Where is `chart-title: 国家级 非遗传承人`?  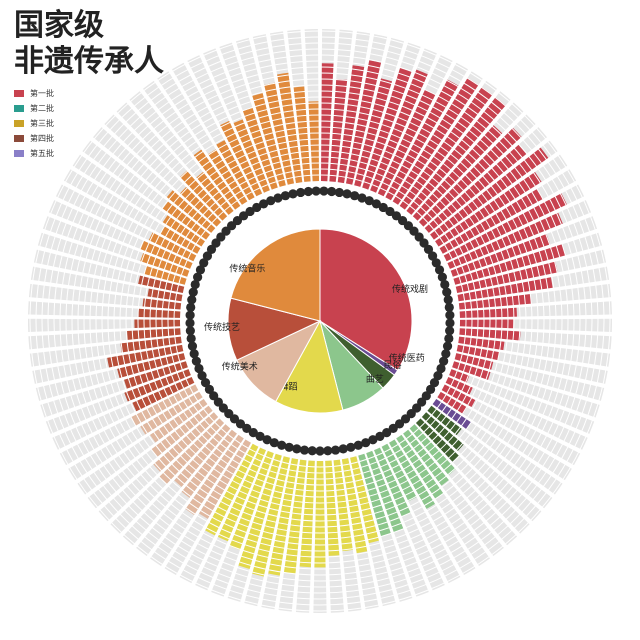
chart-title: 国家级 非遗传承人 is located at coordinates (89, 44).